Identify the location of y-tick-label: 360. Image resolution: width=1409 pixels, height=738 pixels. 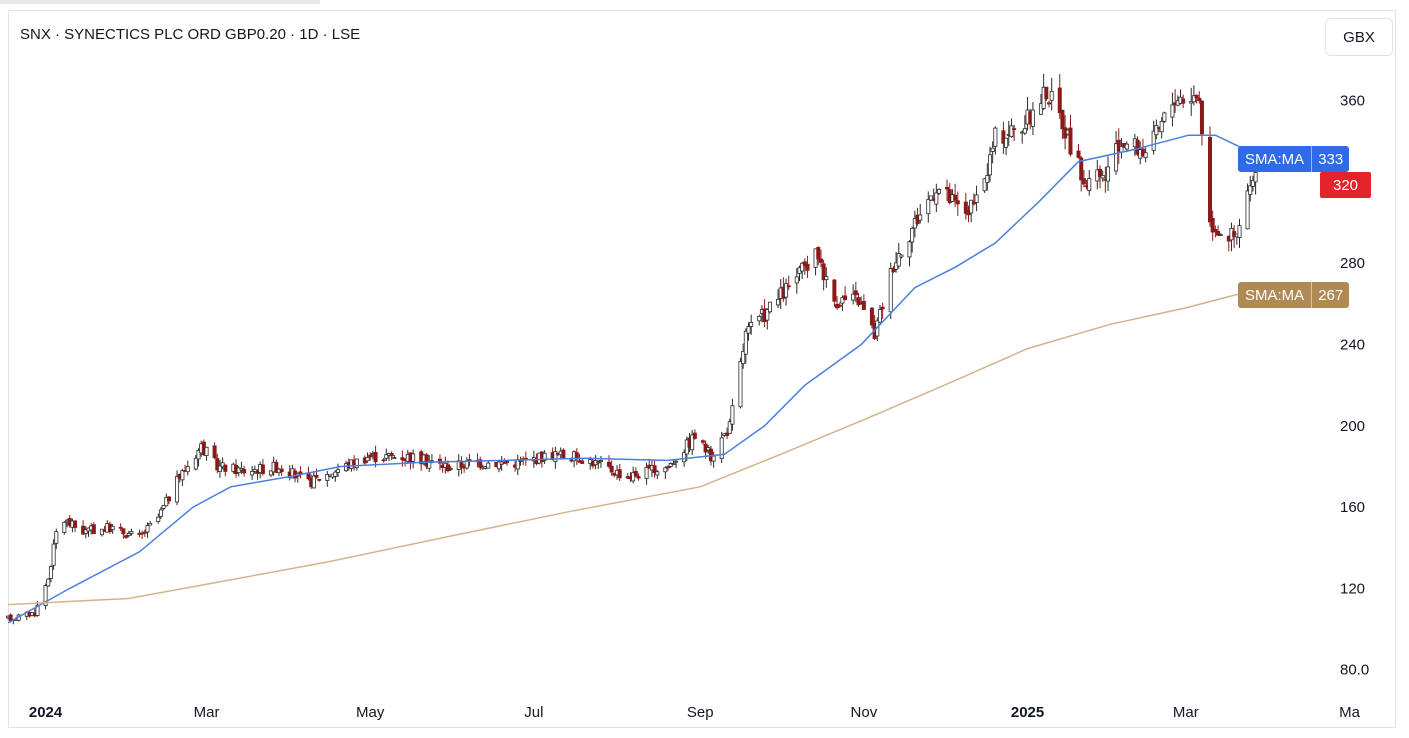
(1352, 101).